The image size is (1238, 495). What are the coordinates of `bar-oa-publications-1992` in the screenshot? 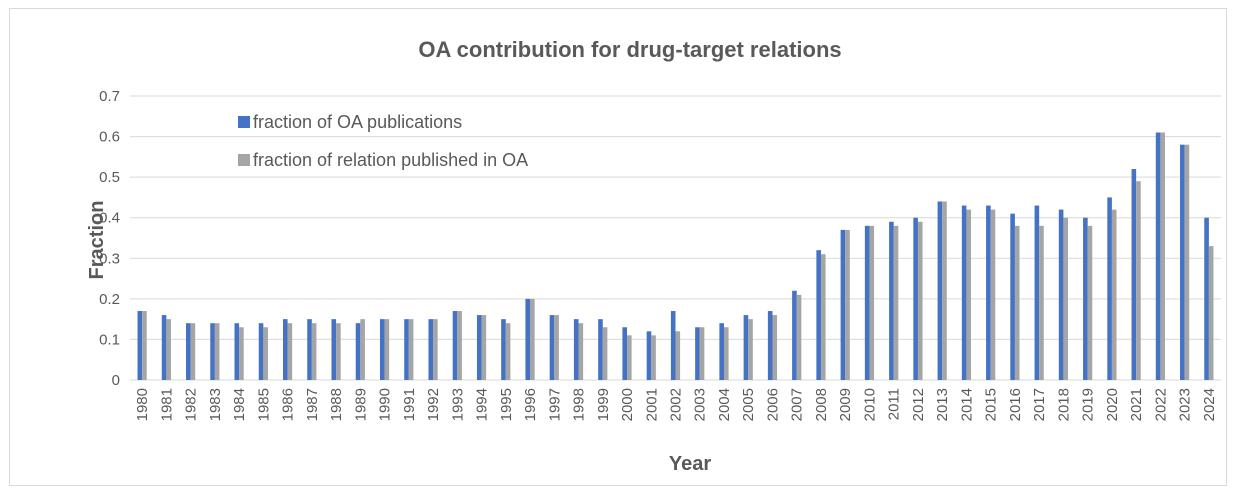 It's located at (431, 349).